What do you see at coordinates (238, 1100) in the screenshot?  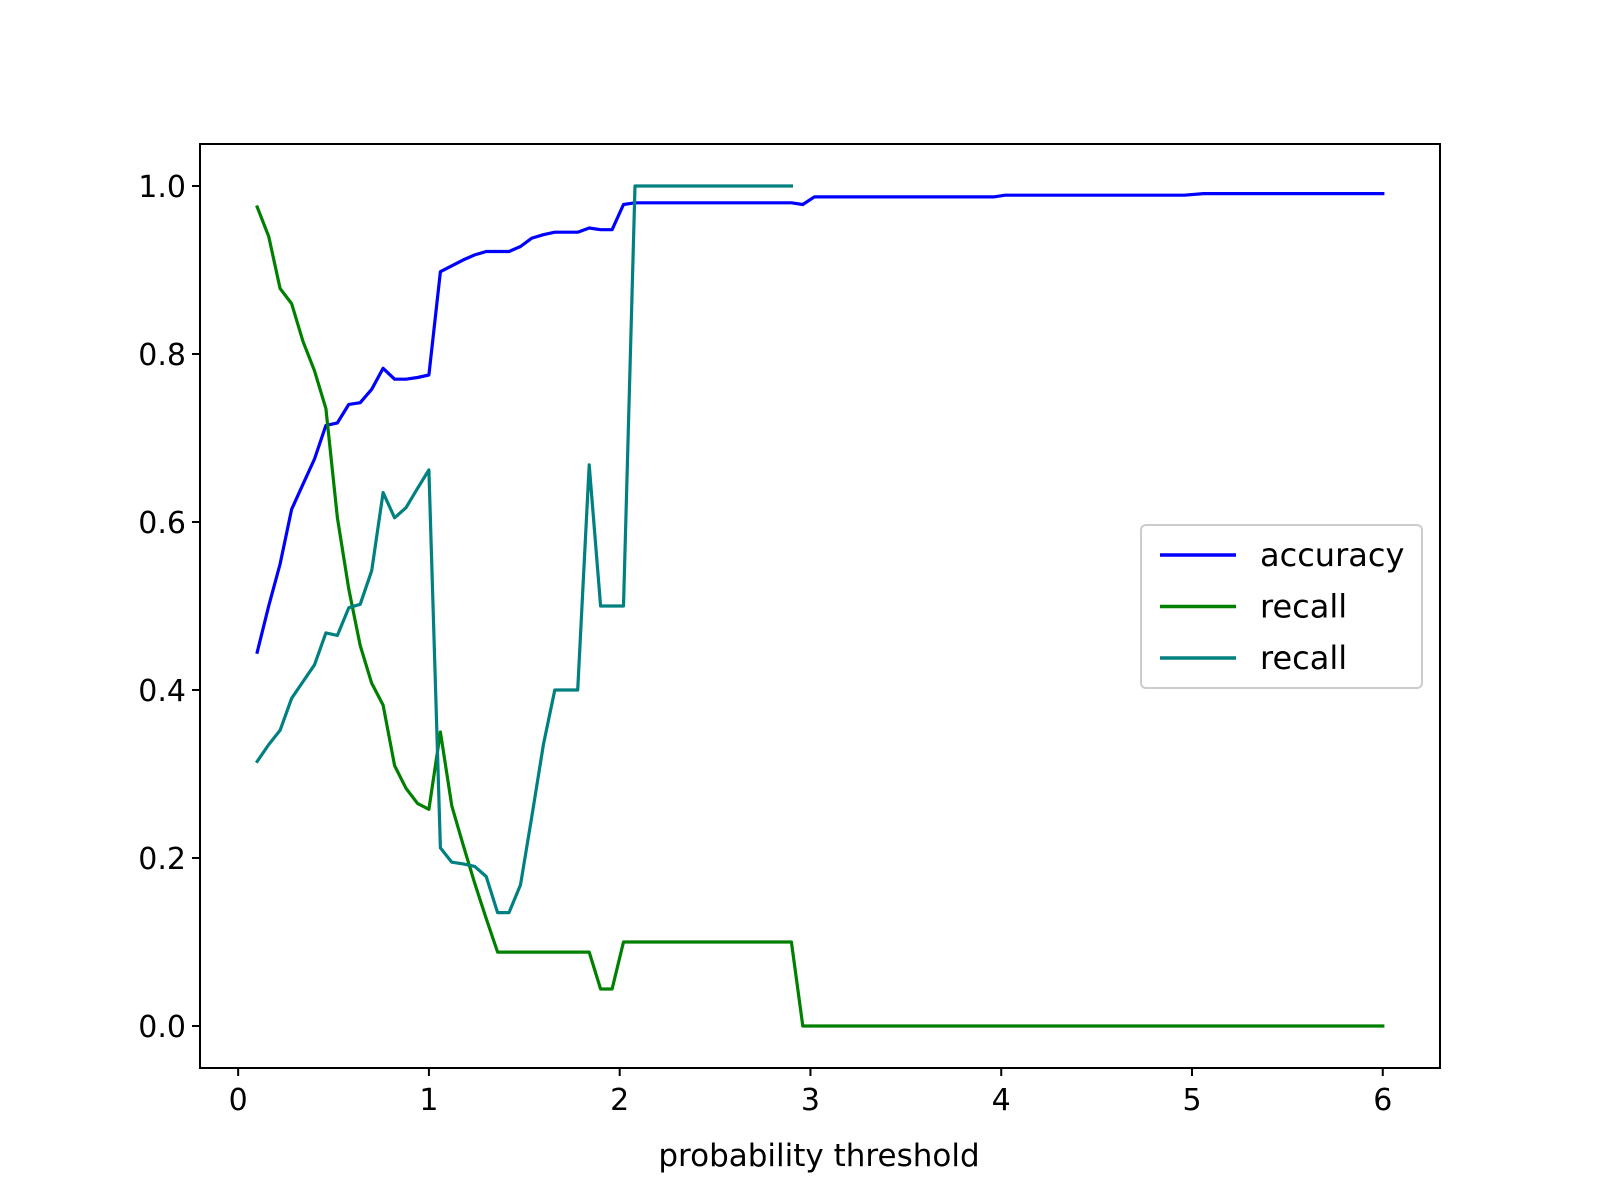 I see `x-tick-label: 0` at bounding box center [238, 1100].